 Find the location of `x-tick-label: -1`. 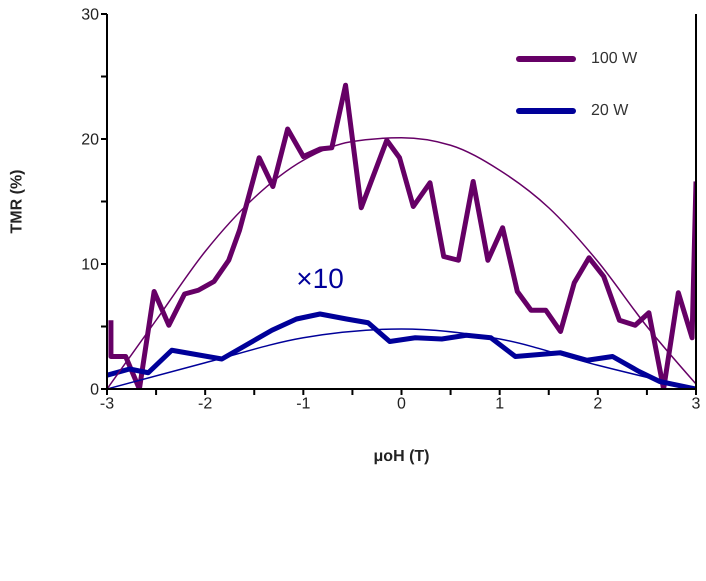

x-tick-label: -1 is located at coordinates (303, 403).